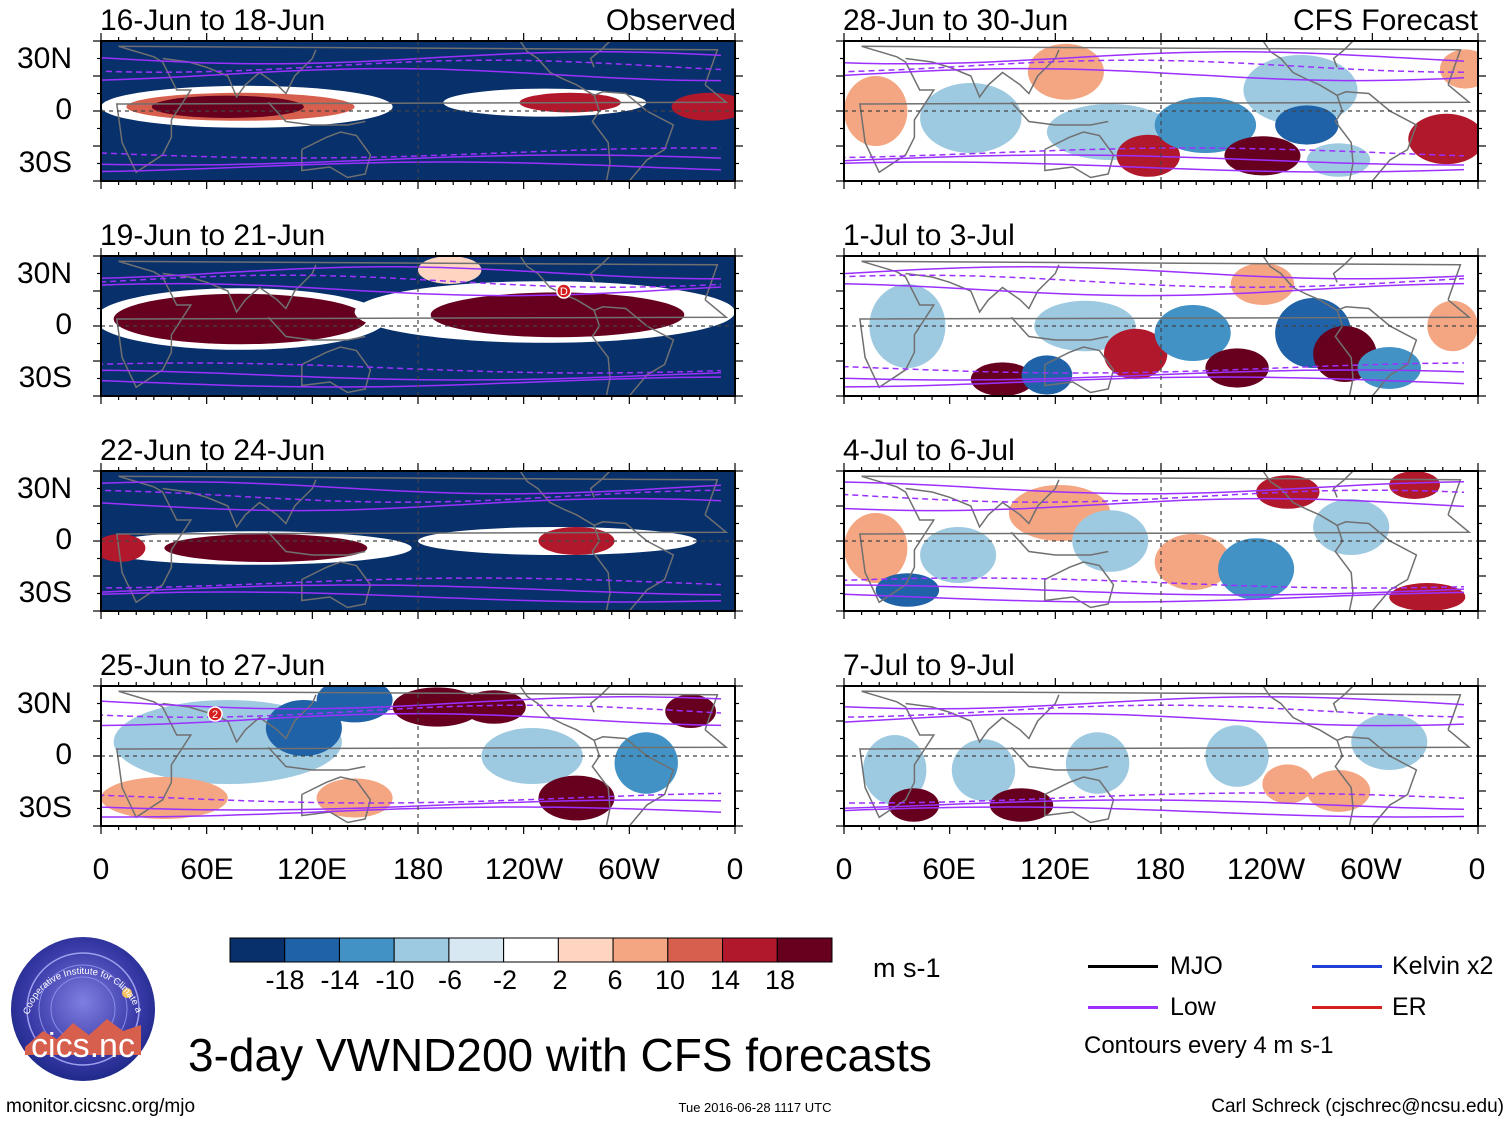  Describe the element at coordinates (449, 980) in the screenshot. I see `colorbar-tick: -6` at that location.